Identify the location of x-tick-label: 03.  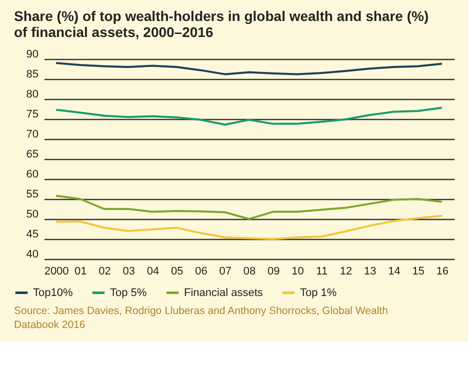
(129, 272).